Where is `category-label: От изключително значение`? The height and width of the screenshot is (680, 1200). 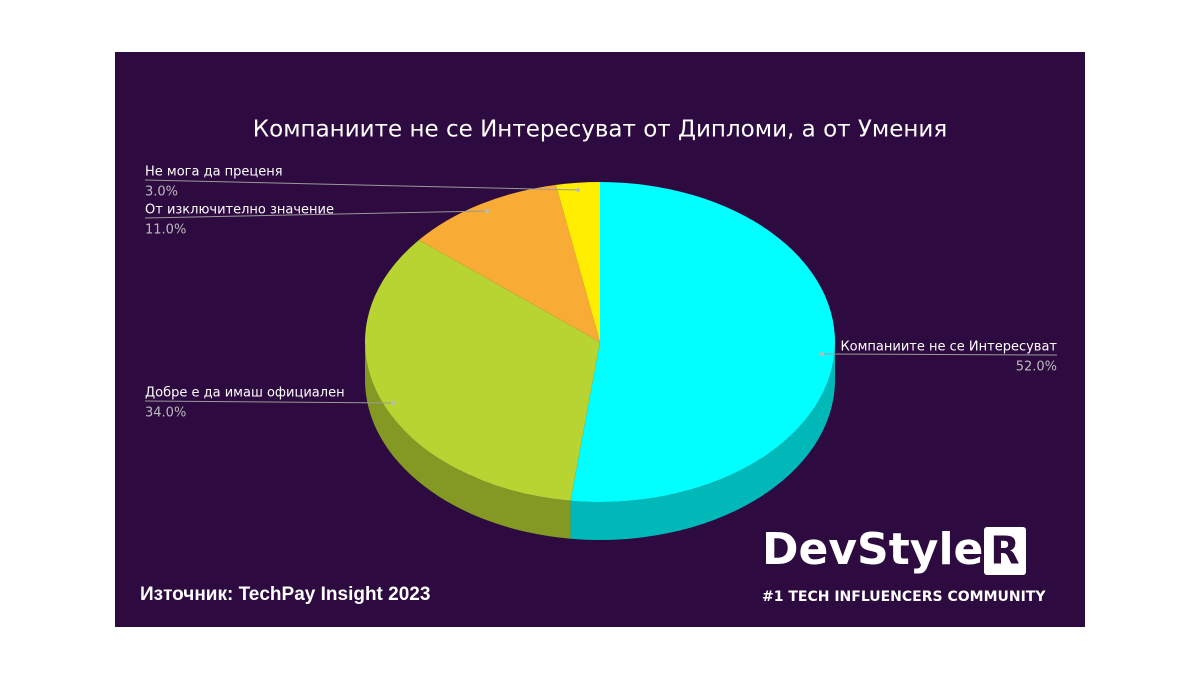 category-label: От изключително значение is located at coordinates (239, 210).